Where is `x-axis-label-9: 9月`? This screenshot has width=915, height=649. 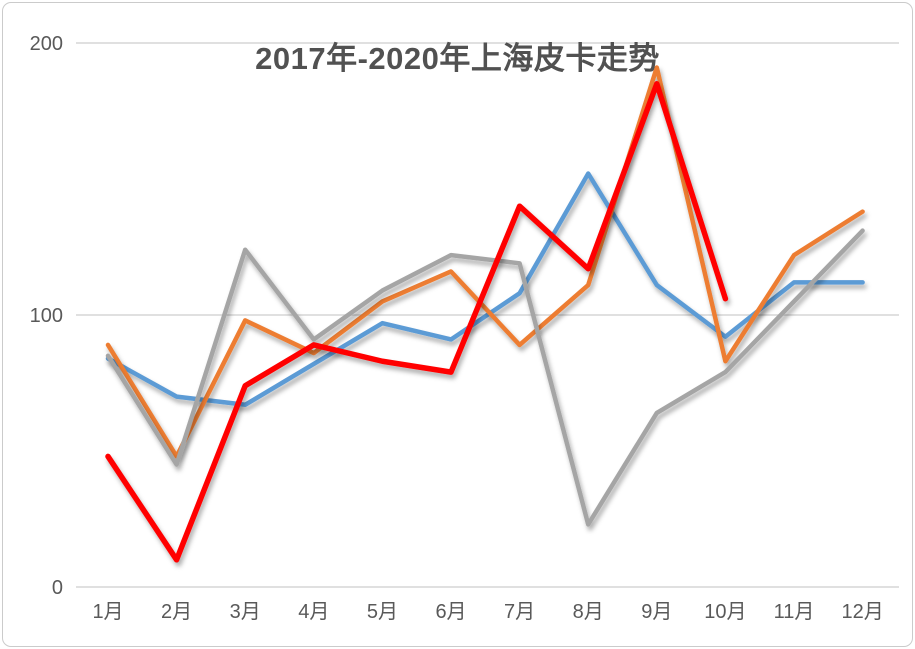
x-axis-label-9: 9月 is located at coordinates (656, 612).